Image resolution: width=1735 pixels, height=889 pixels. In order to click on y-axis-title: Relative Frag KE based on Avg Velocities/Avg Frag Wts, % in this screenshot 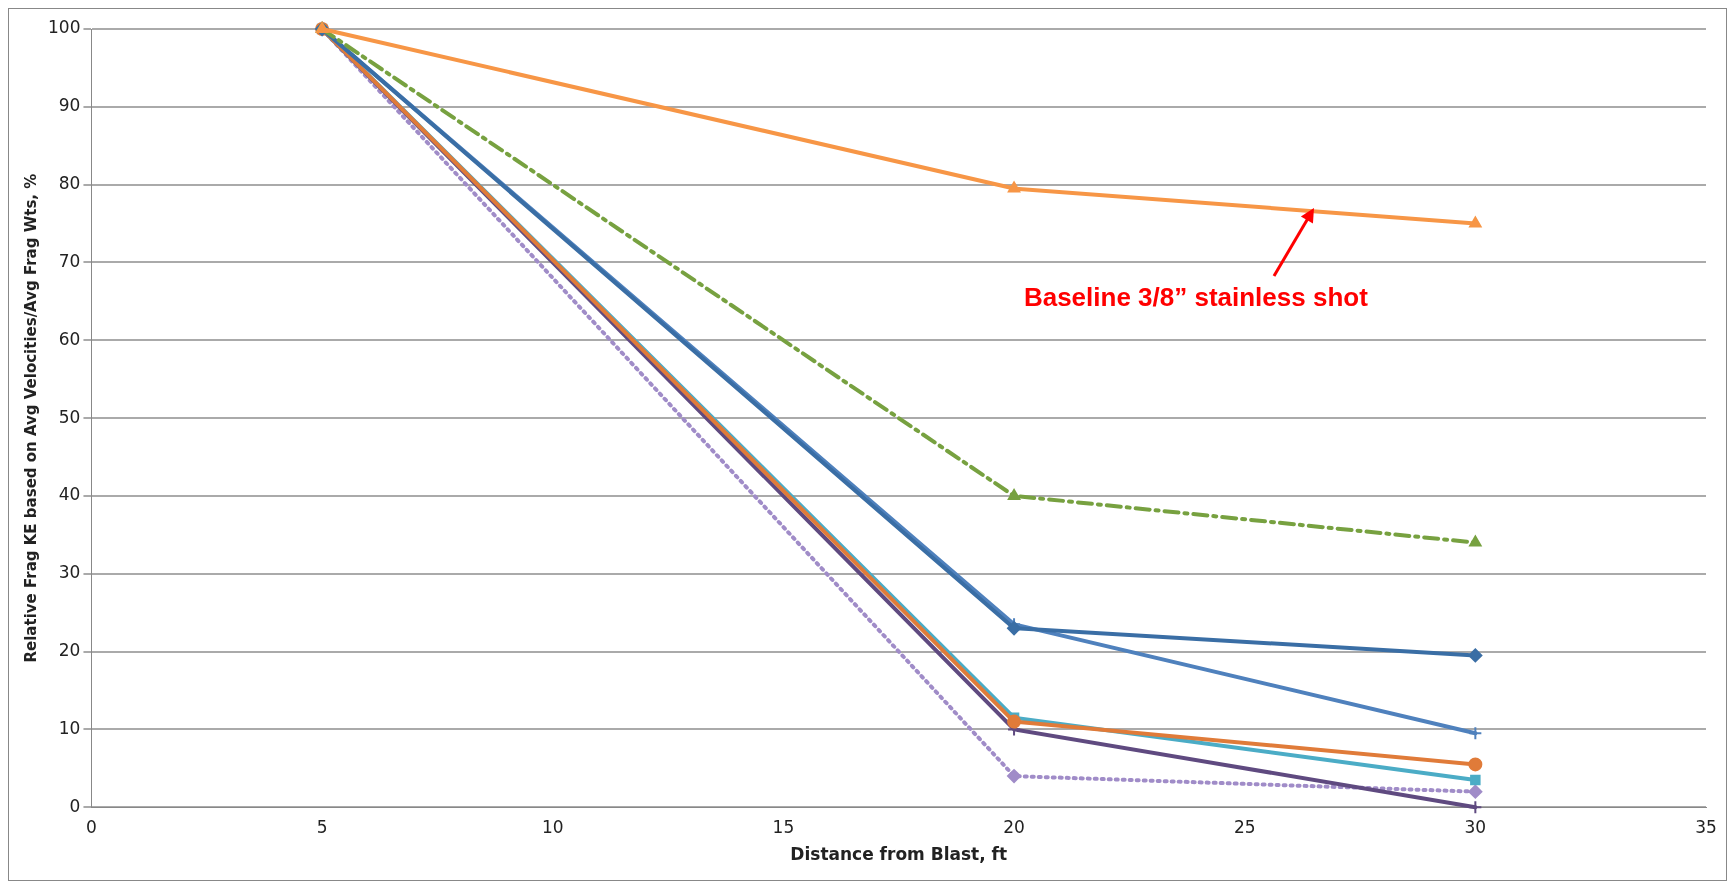, I will do `click(30, 418)`.